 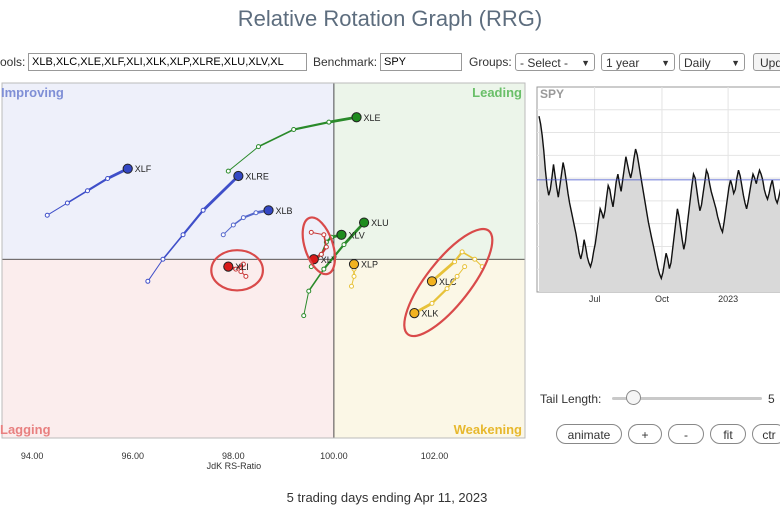 What do you see at coordinates (633, 397) in the screenshot?
I see `tail-length-slider-handle` at bounding box center [633, 397].